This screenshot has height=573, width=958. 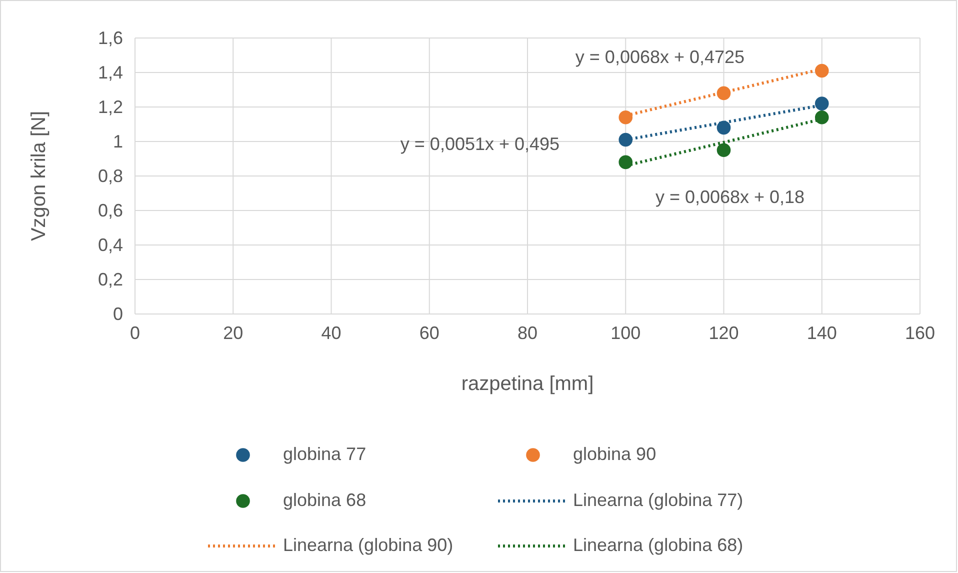 I want to click on y-tick-label: 0,8, so click(x=110, y=176).